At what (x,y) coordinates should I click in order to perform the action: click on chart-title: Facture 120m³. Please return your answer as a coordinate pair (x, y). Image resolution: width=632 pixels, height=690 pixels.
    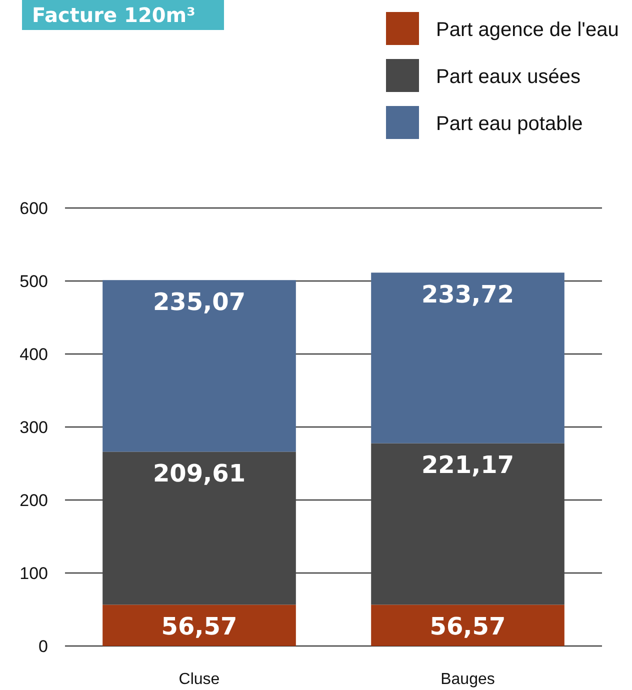
    Looking at the image, I should click on (114, 15).